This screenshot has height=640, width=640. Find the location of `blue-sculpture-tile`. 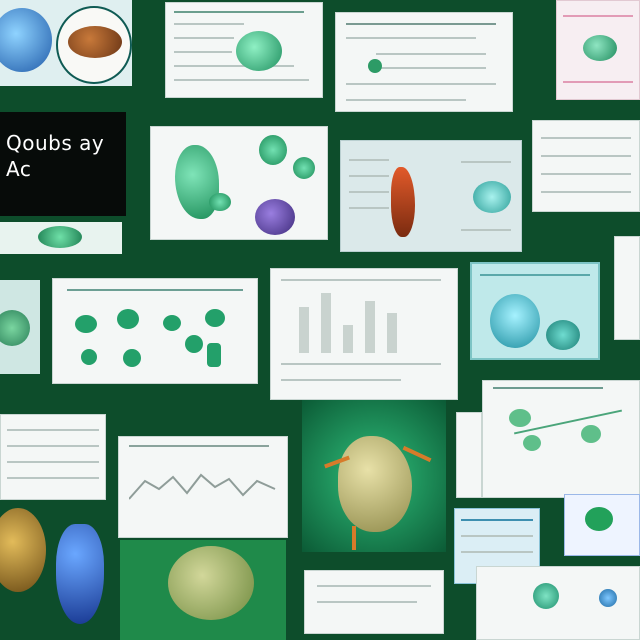

blue-sculpture-tile is located at coordinates (82, 568).